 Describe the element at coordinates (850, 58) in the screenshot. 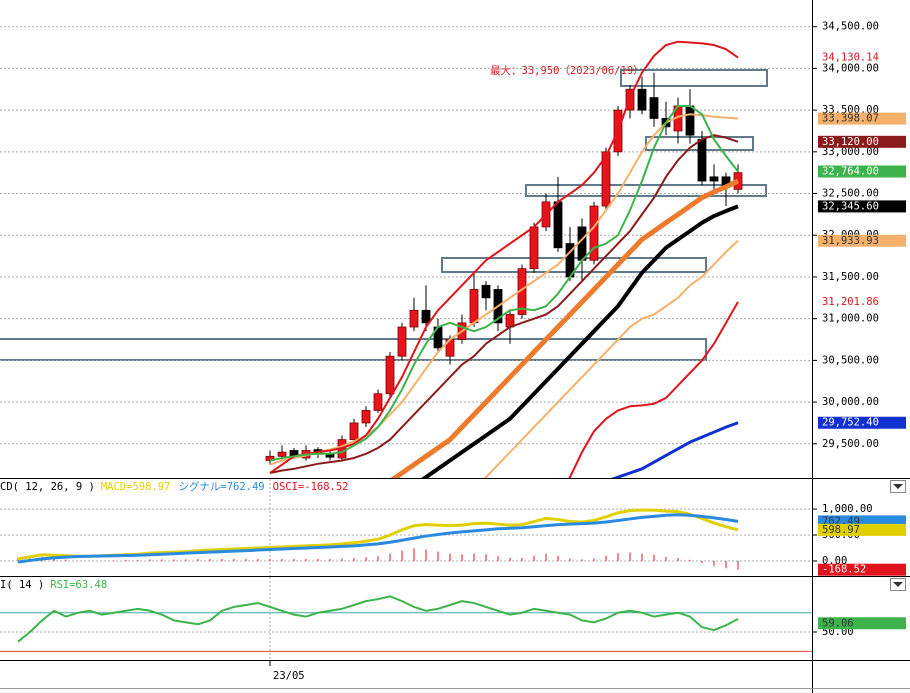

I see `value-marker-label: 34,130.14` at that location.